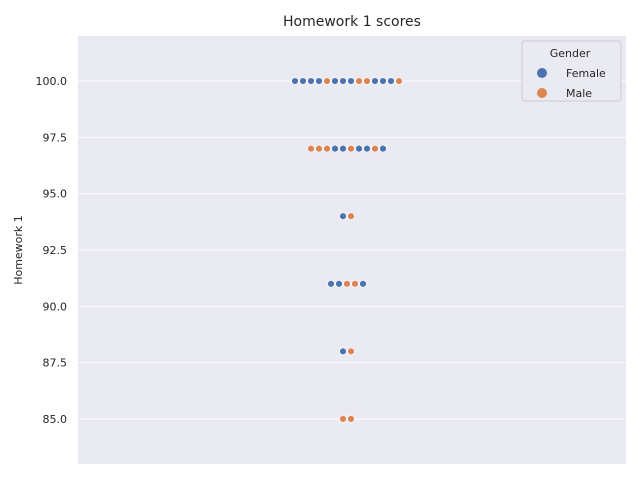  I want to click on y-tick-label: 100.0, so click(52, 81).